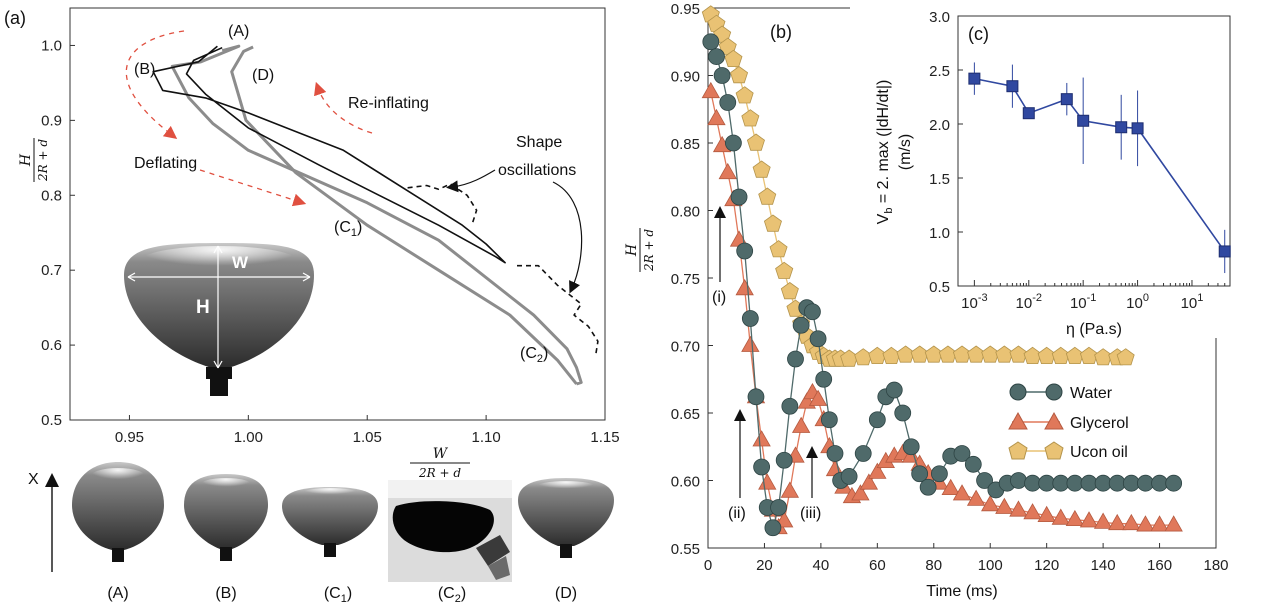  Describe the element at coordinates (329, 154) in the screenshot. I see `panel-a-trajectory-black` at that location.